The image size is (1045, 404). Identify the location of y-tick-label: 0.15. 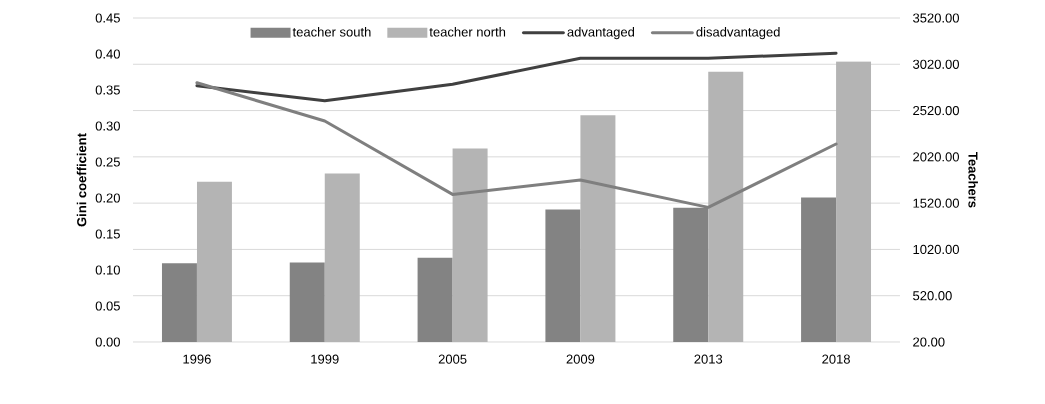
(107, 234).